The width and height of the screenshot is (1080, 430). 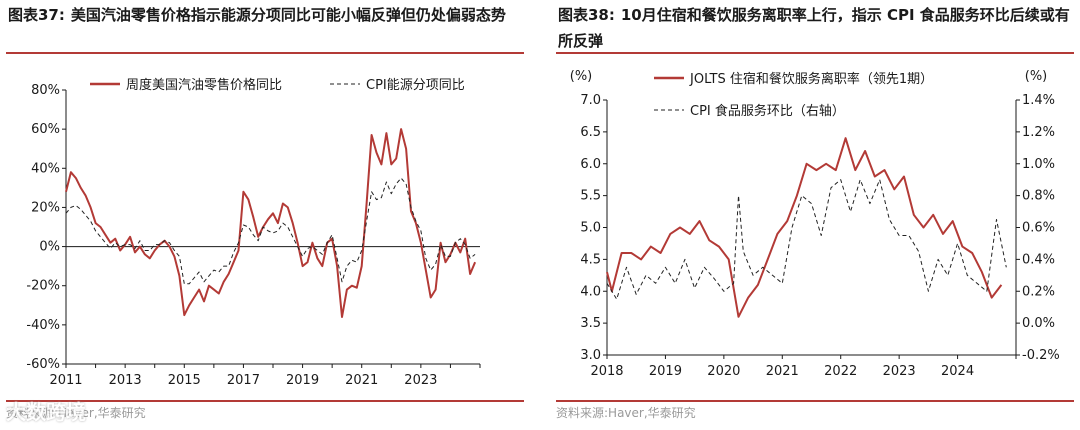 What do you see at coordinates (45, 168) in the screenshot?
I see `y-tick-label: 40%` at bounding box center [45, 168].